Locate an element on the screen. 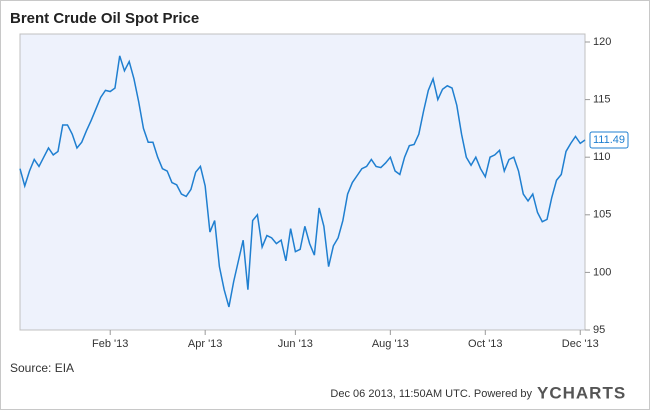 The width and height of the screenshot is (650, 410). y-tick-label: 105 is located at coordinates (602, 215).